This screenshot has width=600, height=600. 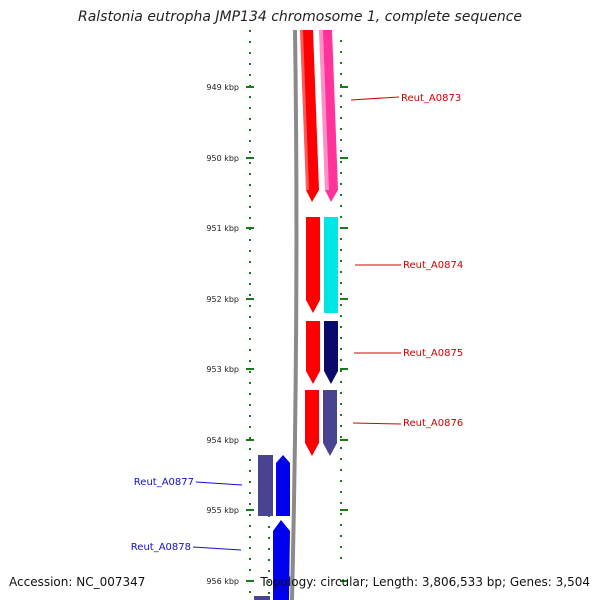 I want to click on gene-arrow-slate, so click(x=330, y=423).